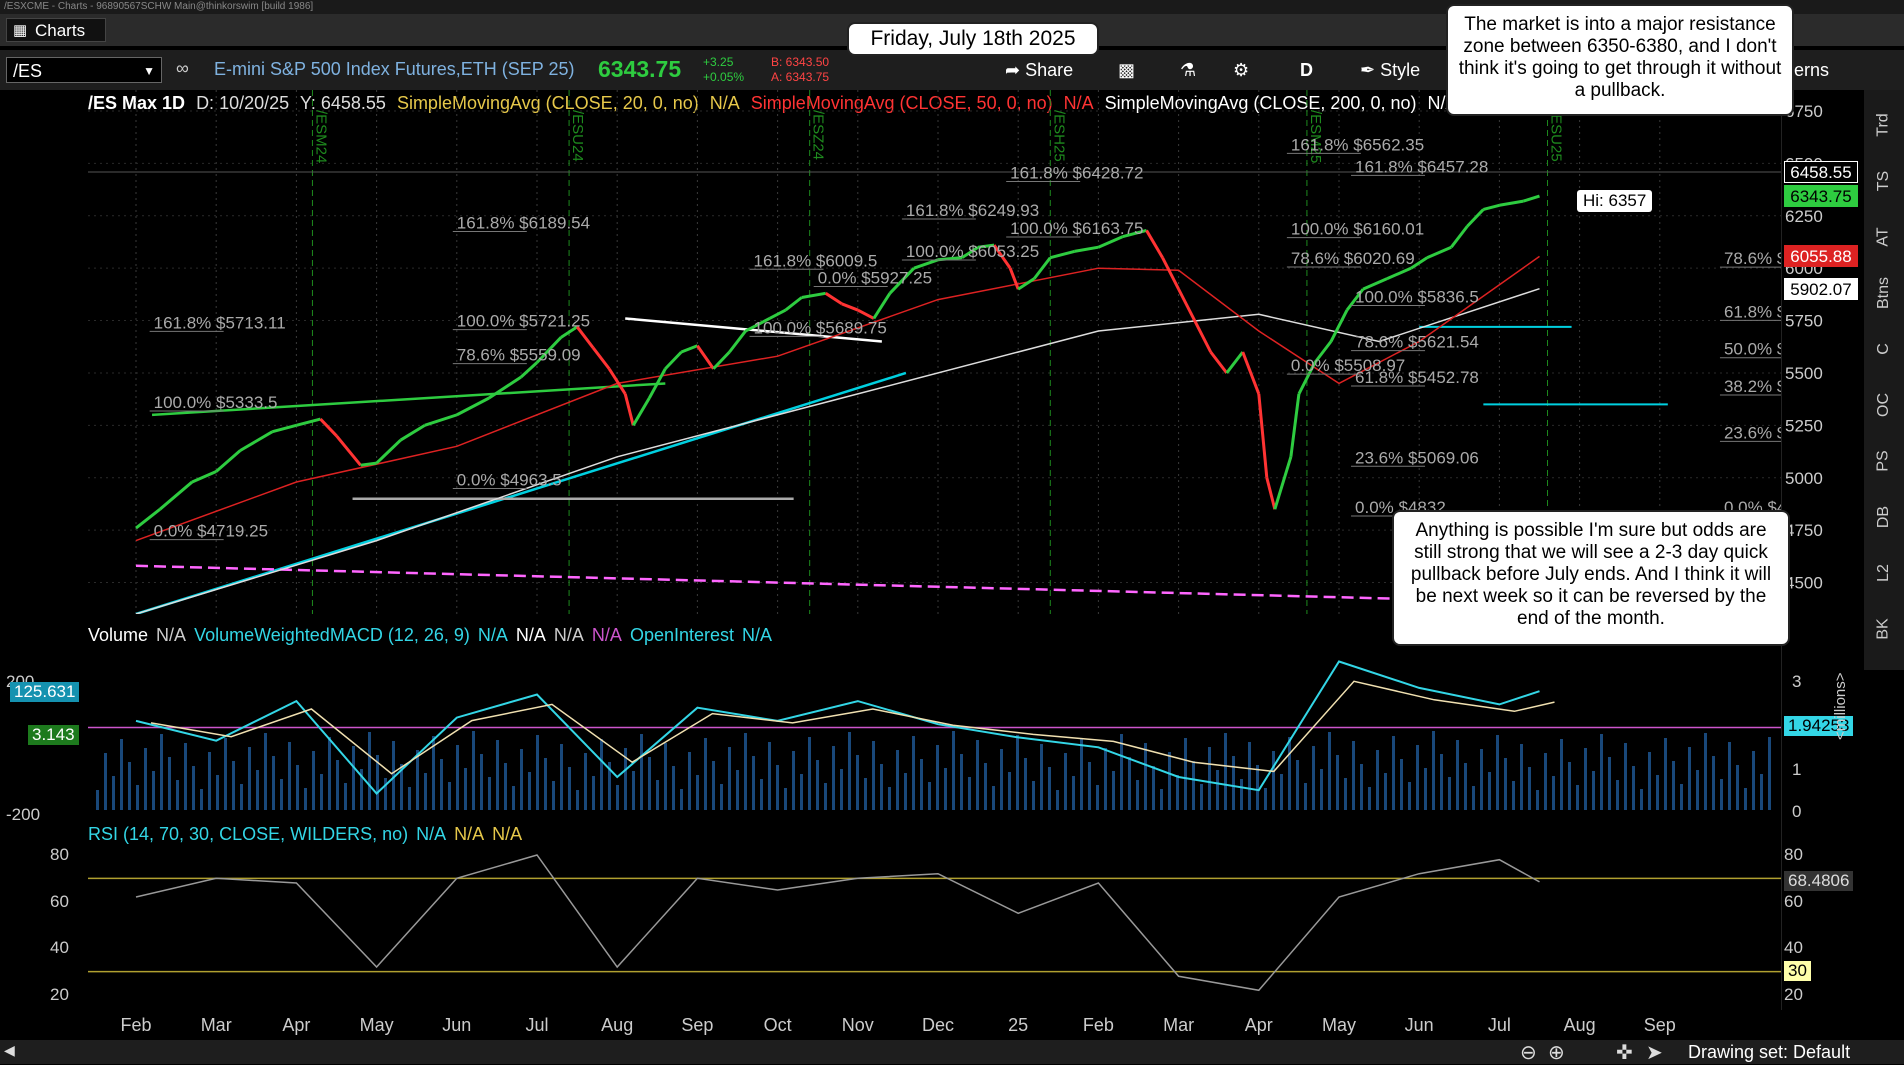  What do you see at coordinates (1884, 293) in the screenshot?
I see `side-tab: Btns` at bounding box center [1884, 293].